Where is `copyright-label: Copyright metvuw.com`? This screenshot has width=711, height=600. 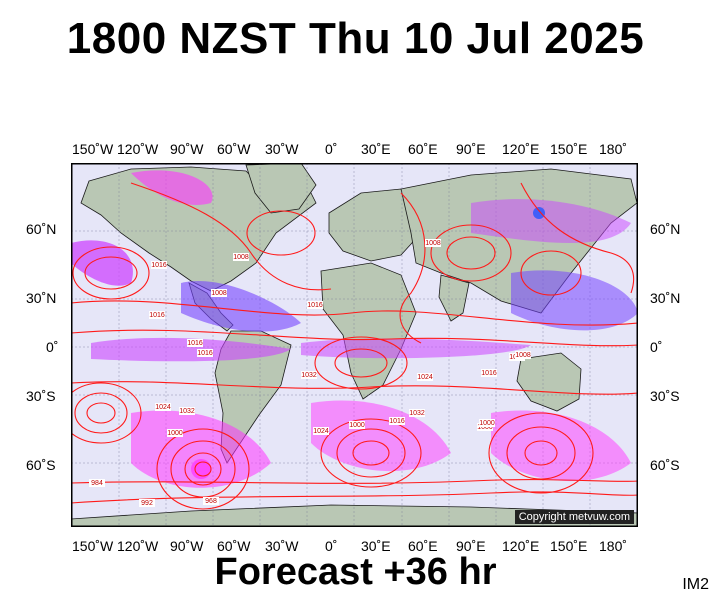
copyright-label: Copyright metvuw.com is located at coordinates (574, 517).